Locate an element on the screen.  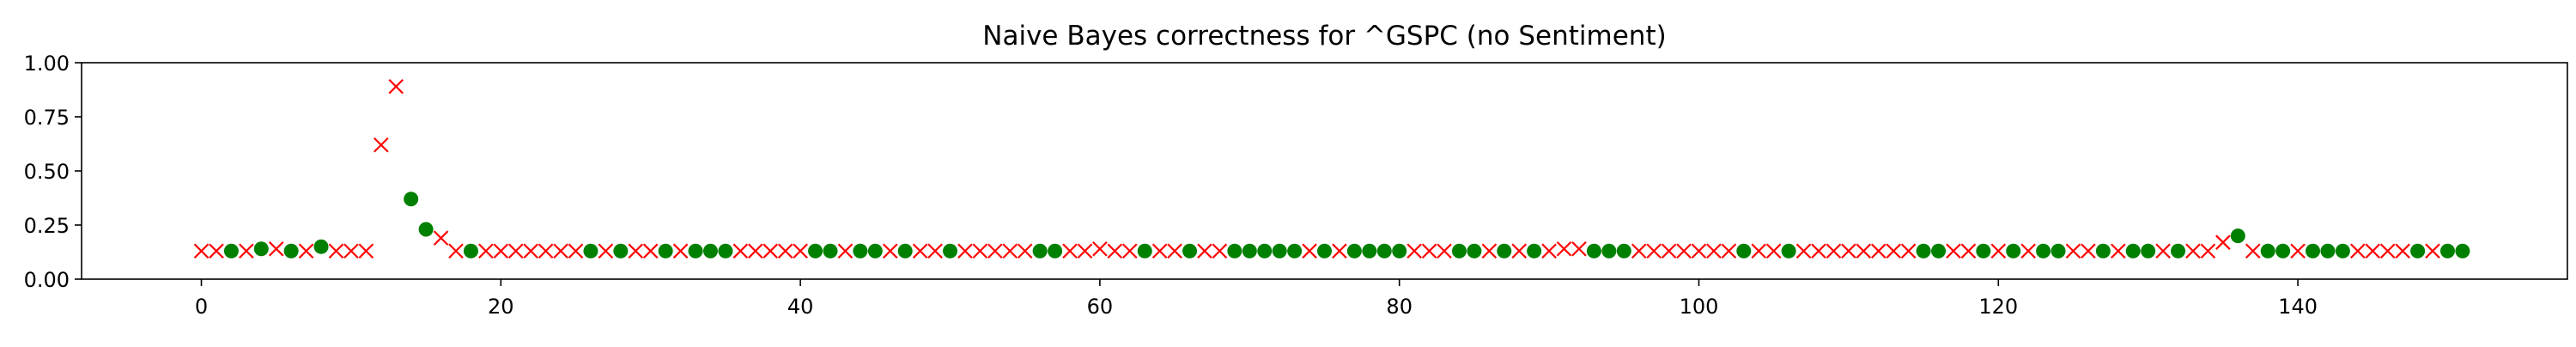
x-tick-label: 40 is located at coordinates (801, 307).